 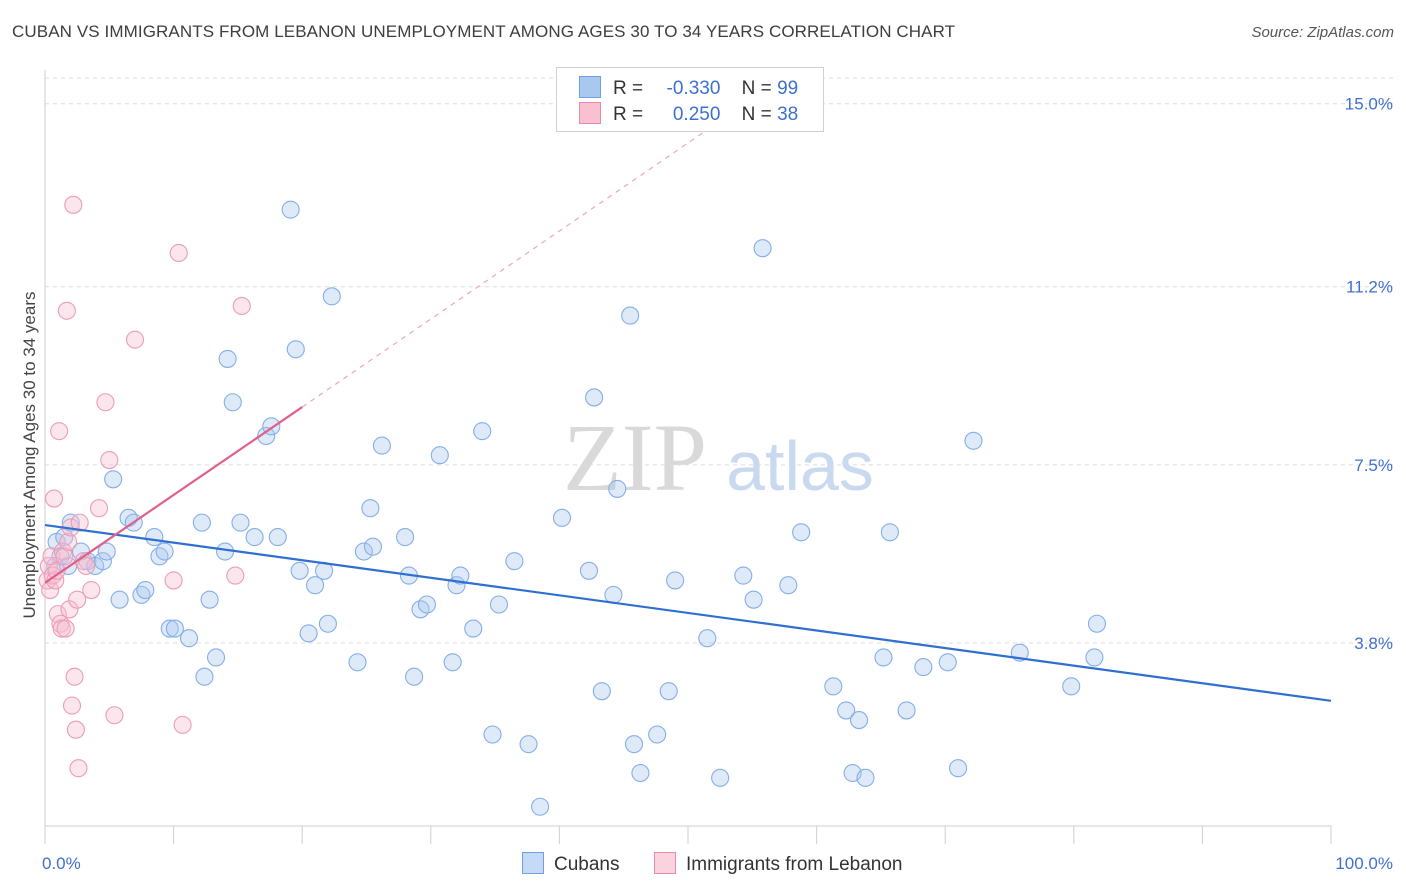 I want to click on legend-item-cubans: Cubans, so click(x=571, y=864).